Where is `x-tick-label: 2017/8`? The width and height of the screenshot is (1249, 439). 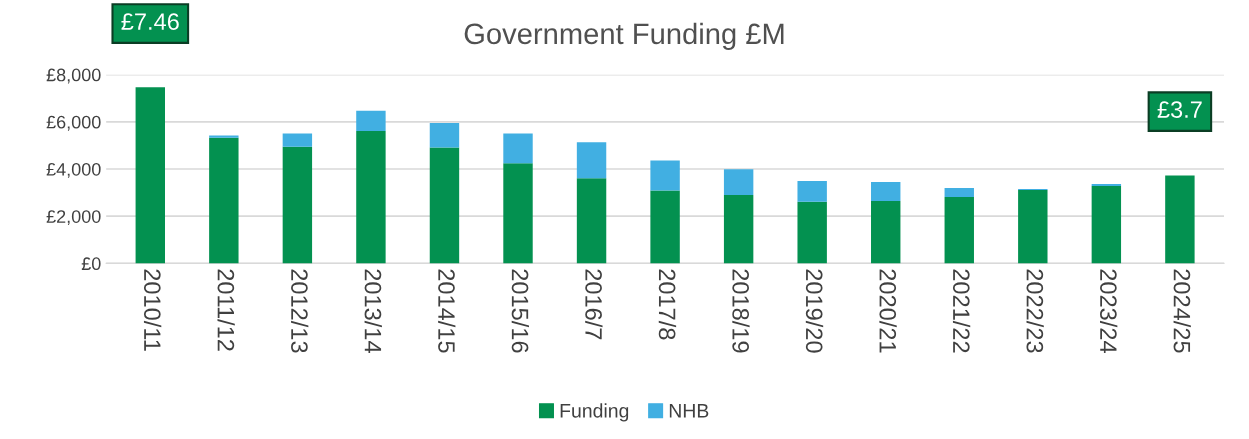 x-tick-label: 2017/8 is located at coordinates (667, 304).